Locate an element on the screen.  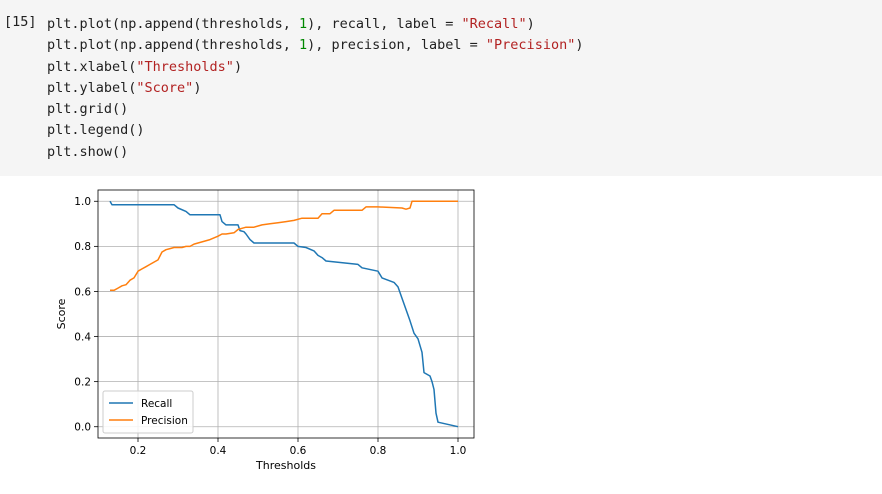
legend-box is located at coordinates (148, 412).